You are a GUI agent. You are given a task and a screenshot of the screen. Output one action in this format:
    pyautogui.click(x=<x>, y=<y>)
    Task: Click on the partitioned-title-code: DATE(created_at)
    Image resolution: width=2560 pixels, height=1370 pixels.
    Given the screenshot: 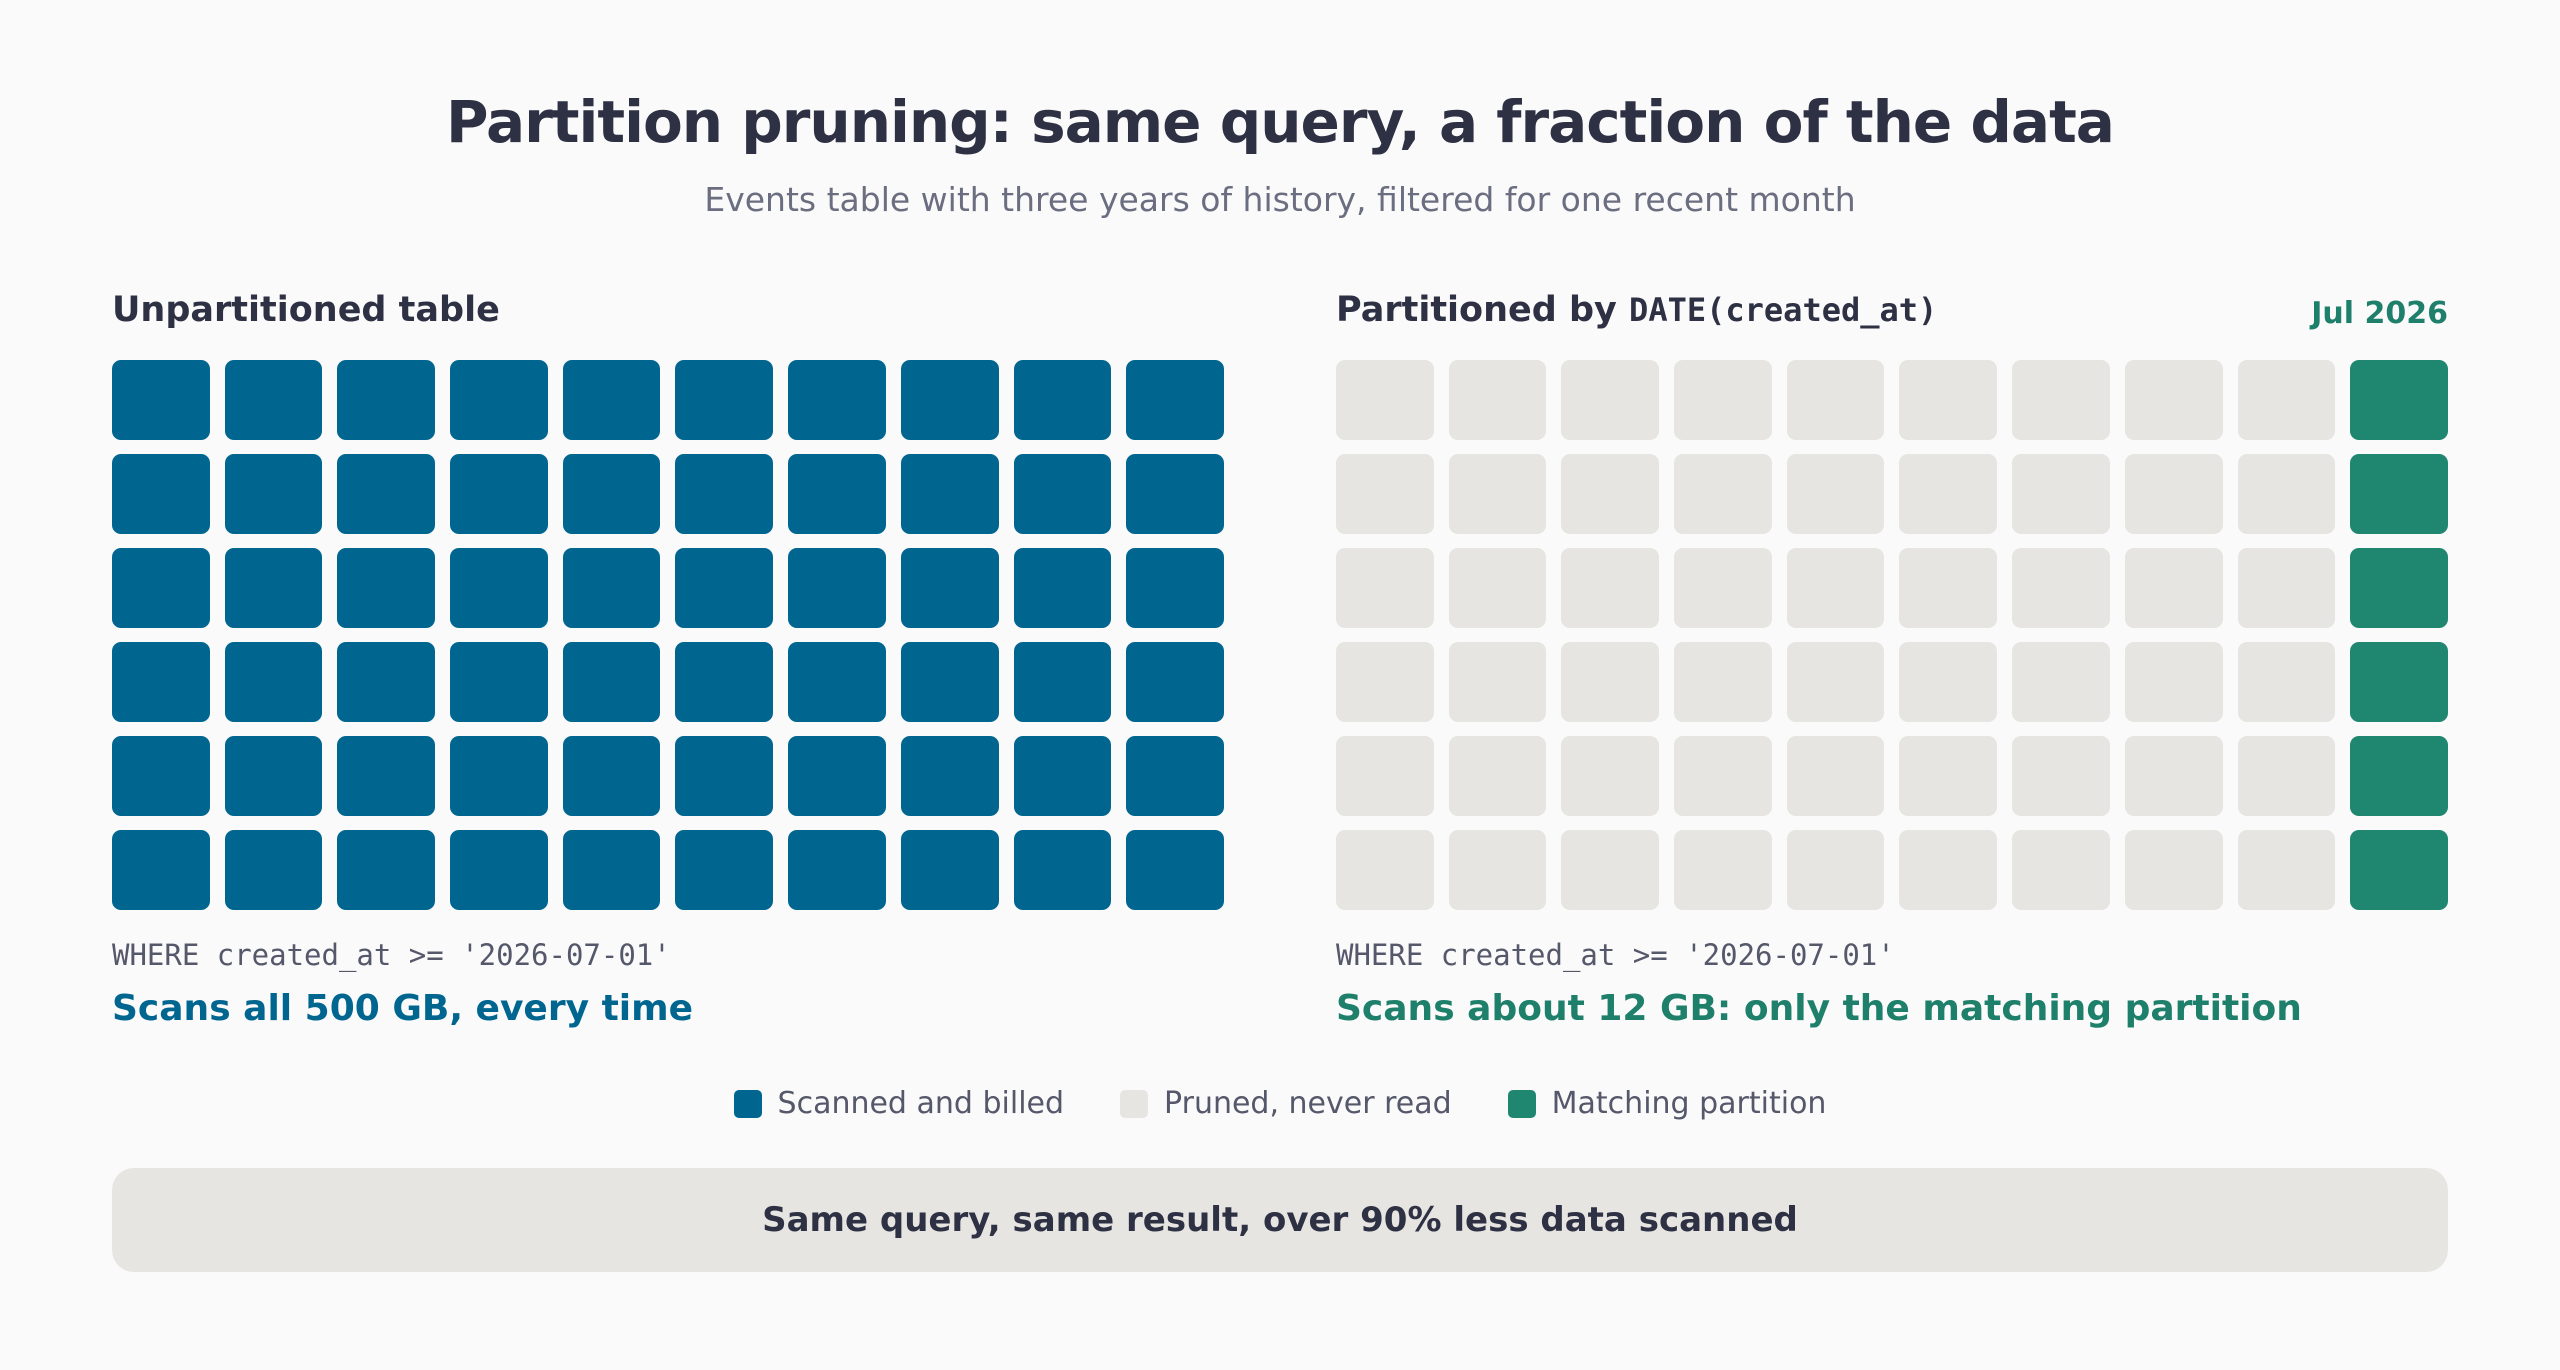 What is the action you would take?
    pyautogui.click(x=1783, y=310)
    